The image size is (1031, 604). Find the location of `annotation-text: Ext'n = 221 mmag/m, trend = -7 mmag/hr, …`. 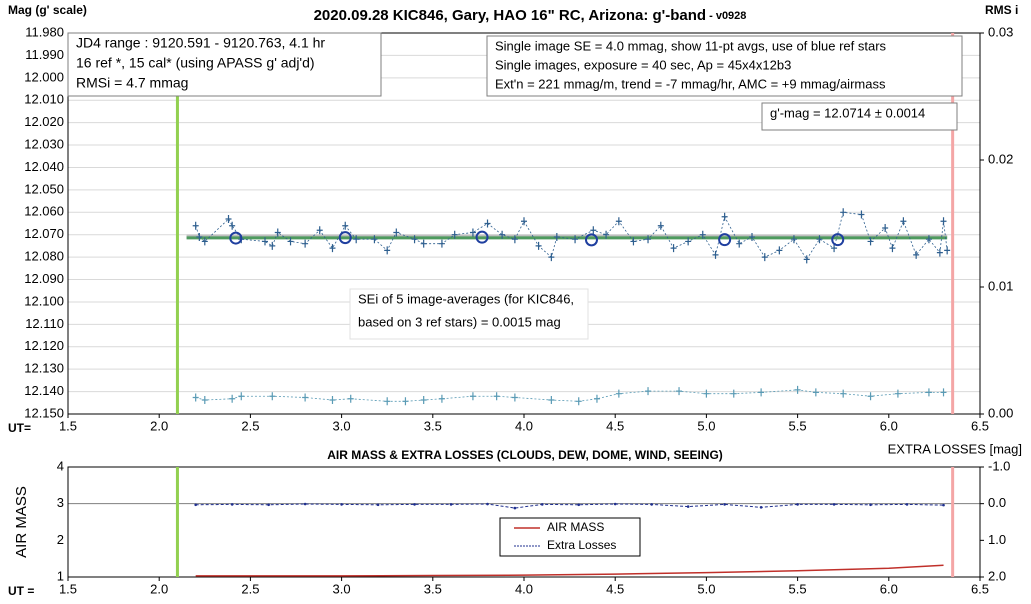

annotation-text: Ext'n = 221 mmag/m, trend = -7 mmag/hr, … is located at coordinates (690, 83).